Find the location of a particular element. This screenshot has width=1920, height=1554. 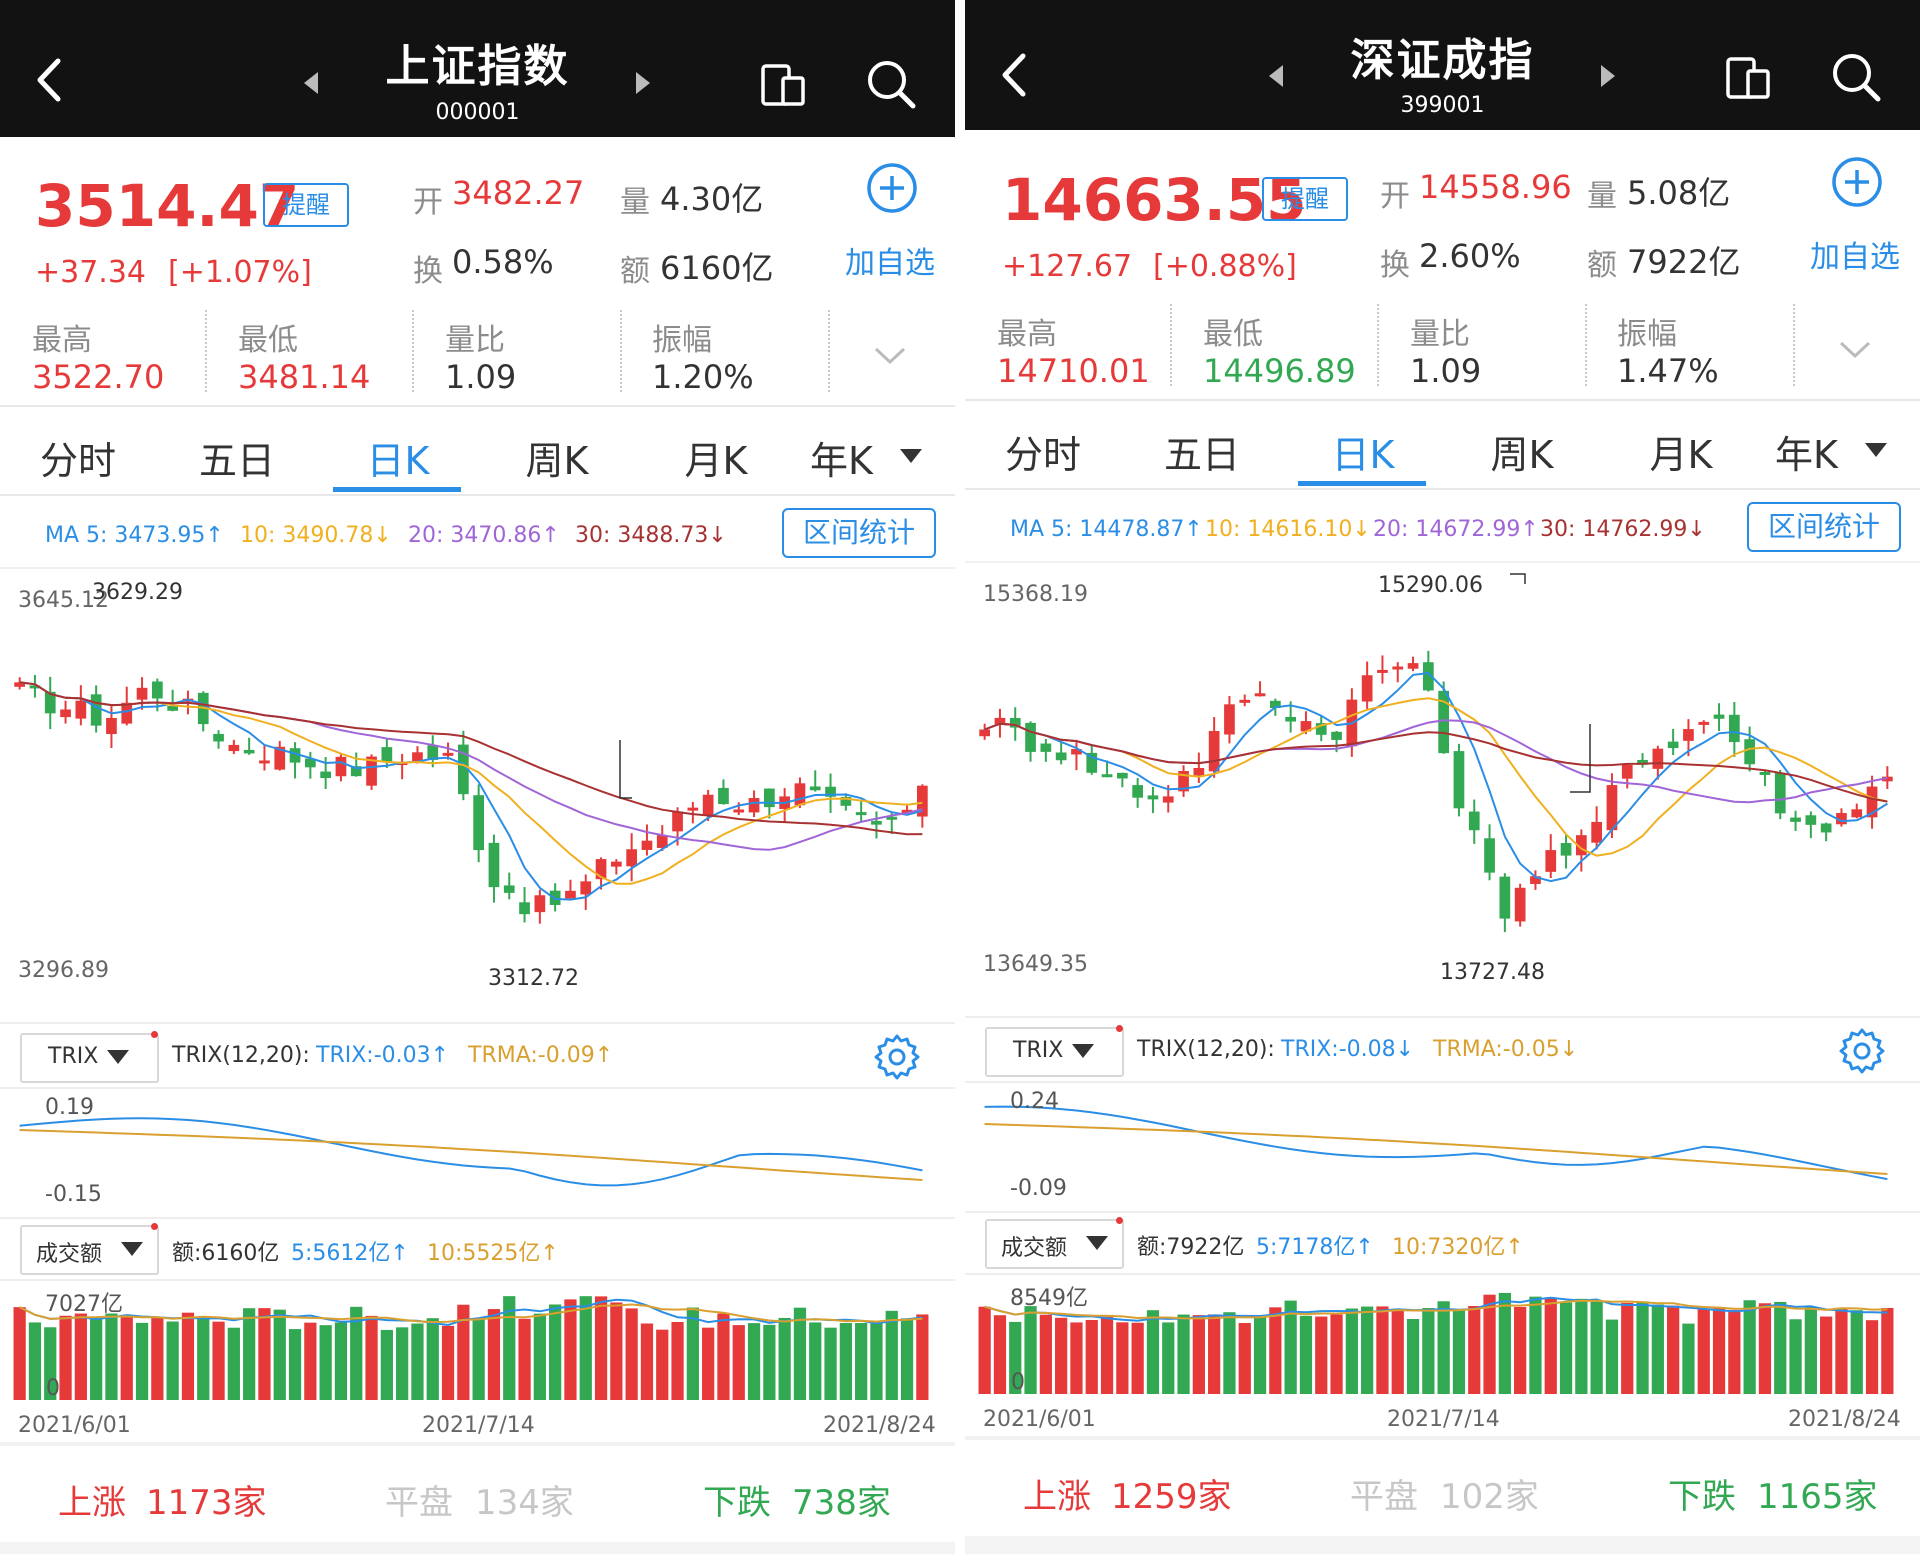

high-note-leader is located at coordinates (1518, 578).